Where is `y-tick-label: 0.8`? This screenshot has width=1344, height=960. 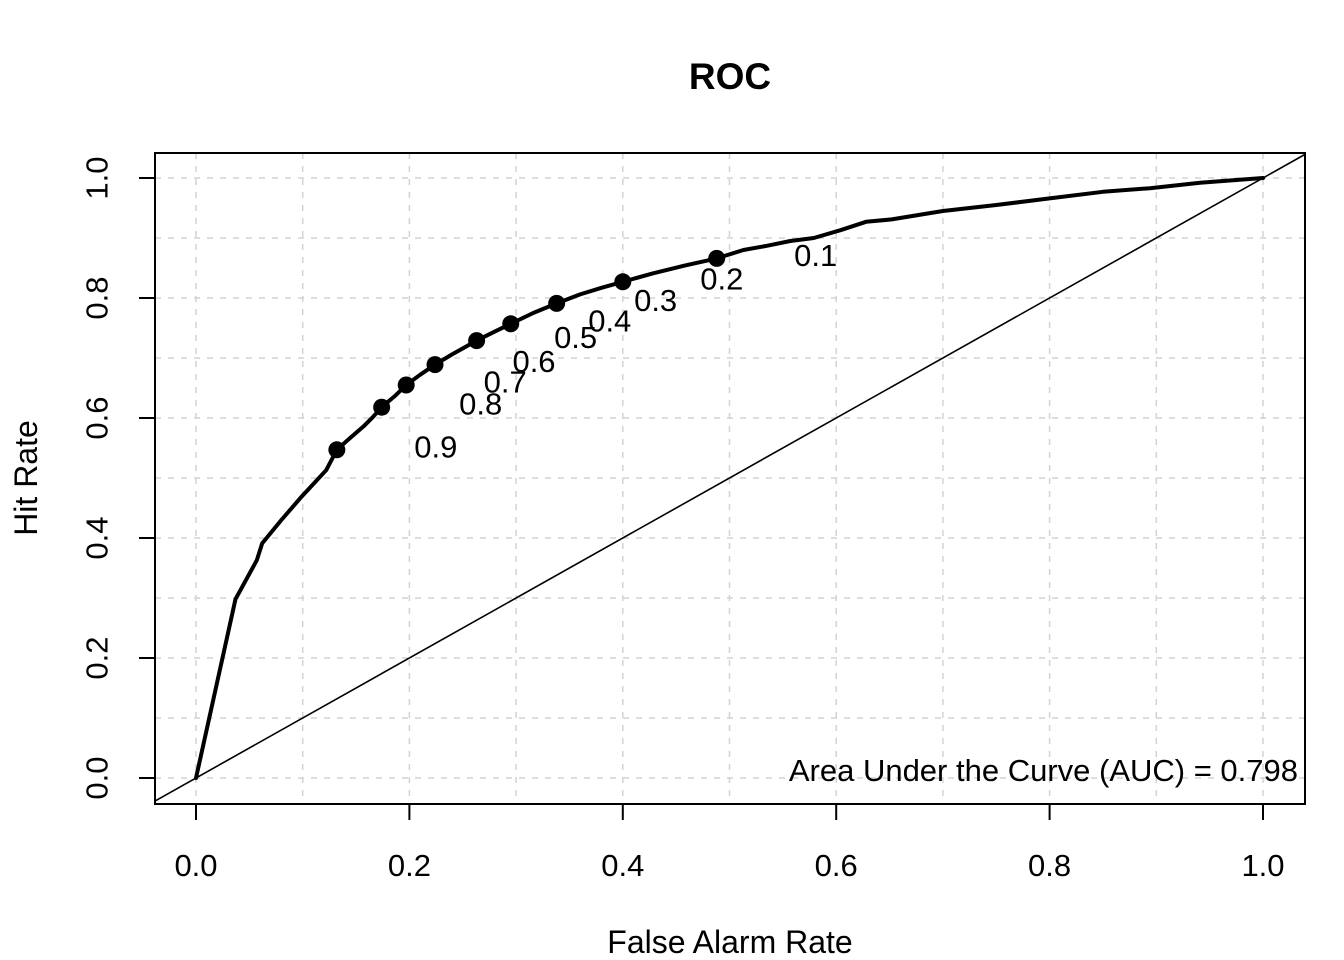 y-tick-label: 0.8 is located at coordinates (97, 297).